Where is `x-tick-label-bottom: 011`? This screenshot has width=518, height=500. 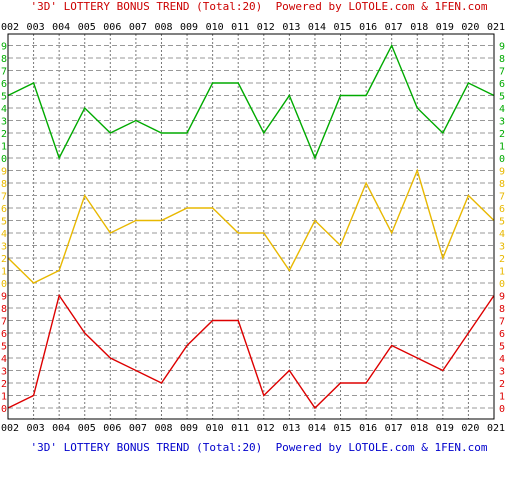
x-tick-label-bottom: 011 is located at coordinates (240, 428).